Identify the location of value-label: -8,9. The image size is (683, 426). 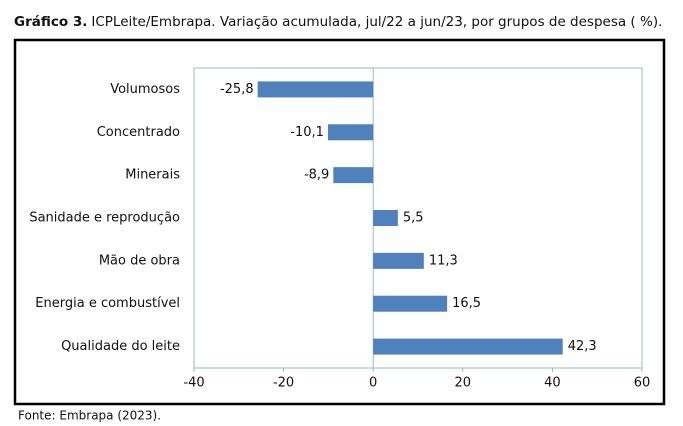
(316, 175).